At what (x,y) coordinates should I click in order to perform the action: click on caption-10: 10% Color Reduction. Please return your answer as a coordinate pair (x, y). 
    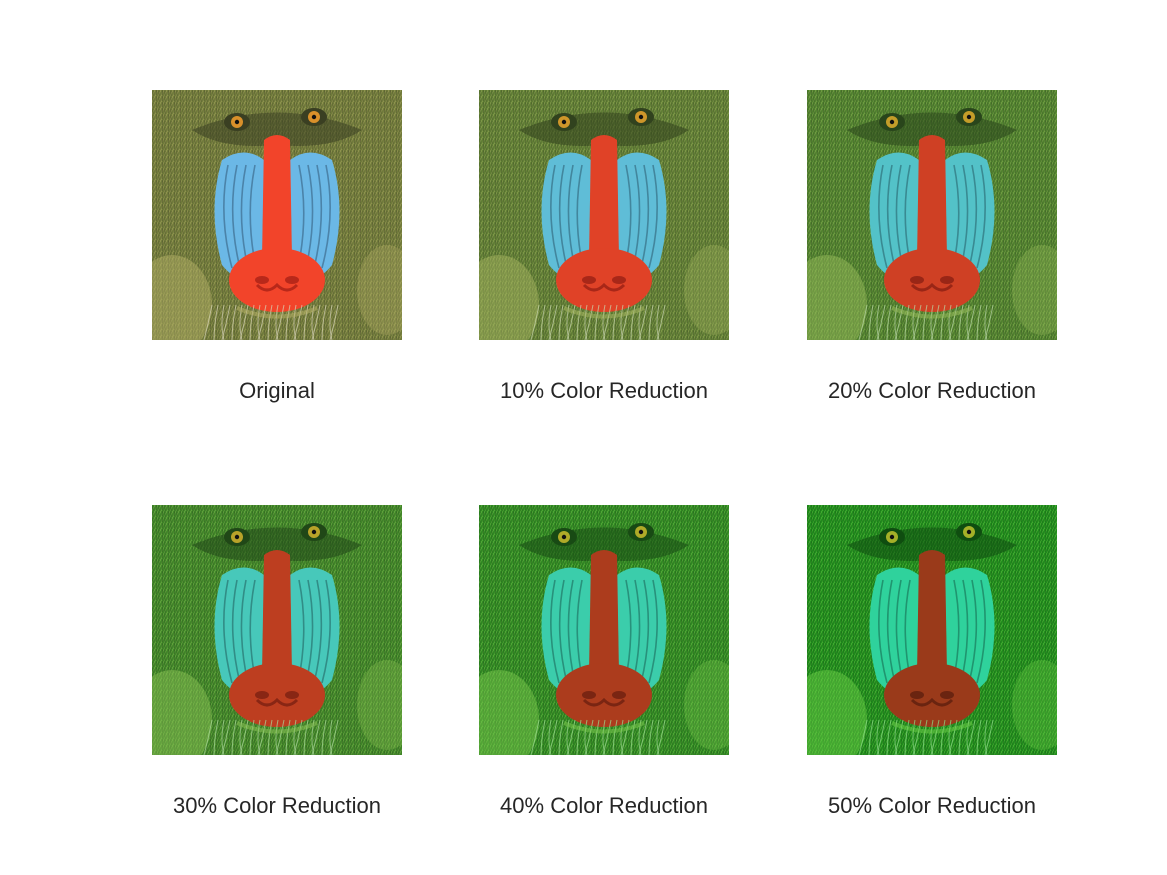
    Looking at the image, I should click on (604, 390).